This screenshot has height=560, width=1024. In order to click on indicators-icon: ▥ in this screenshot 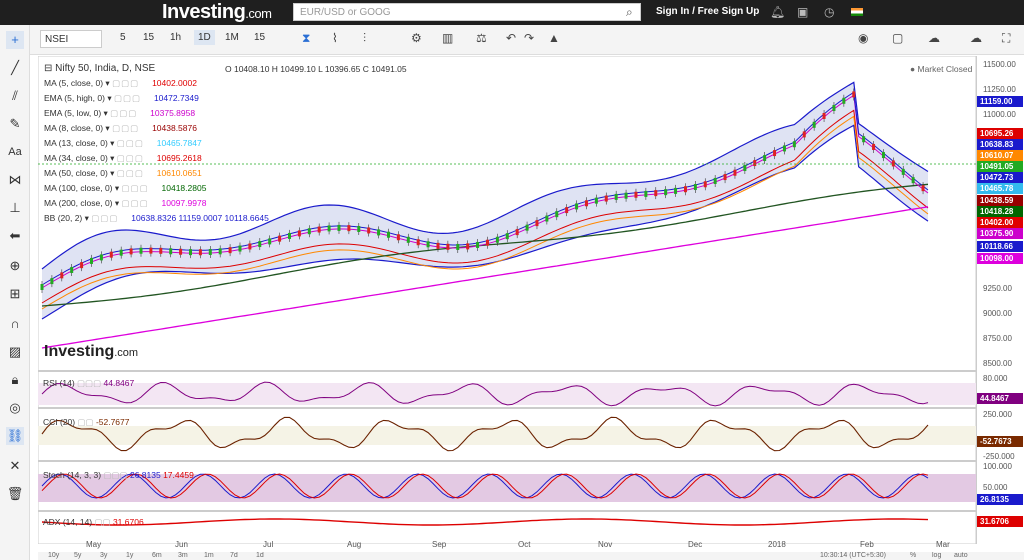, I will do `click(448, 38)`.